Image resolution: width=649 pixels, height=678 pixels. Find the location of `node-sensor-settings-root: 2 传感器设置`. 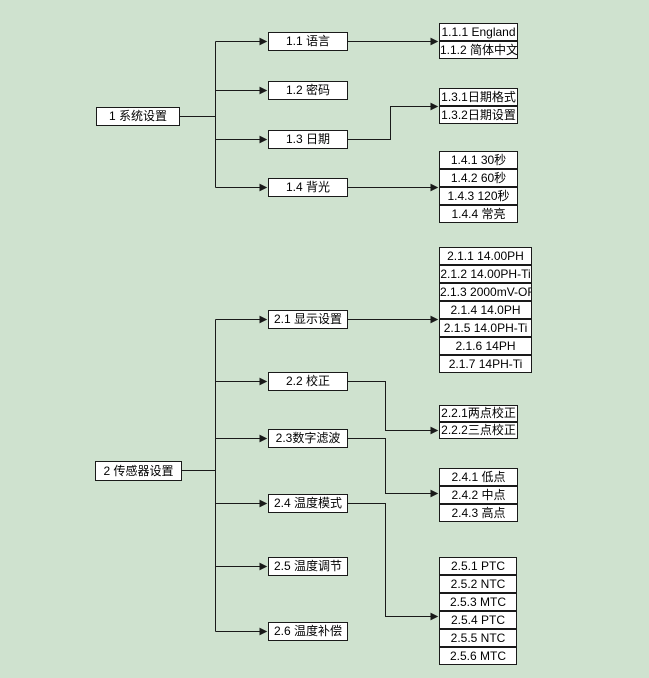

node-sensor-settings-root: 2 传感器设置 is located at coordinates (138, 471).